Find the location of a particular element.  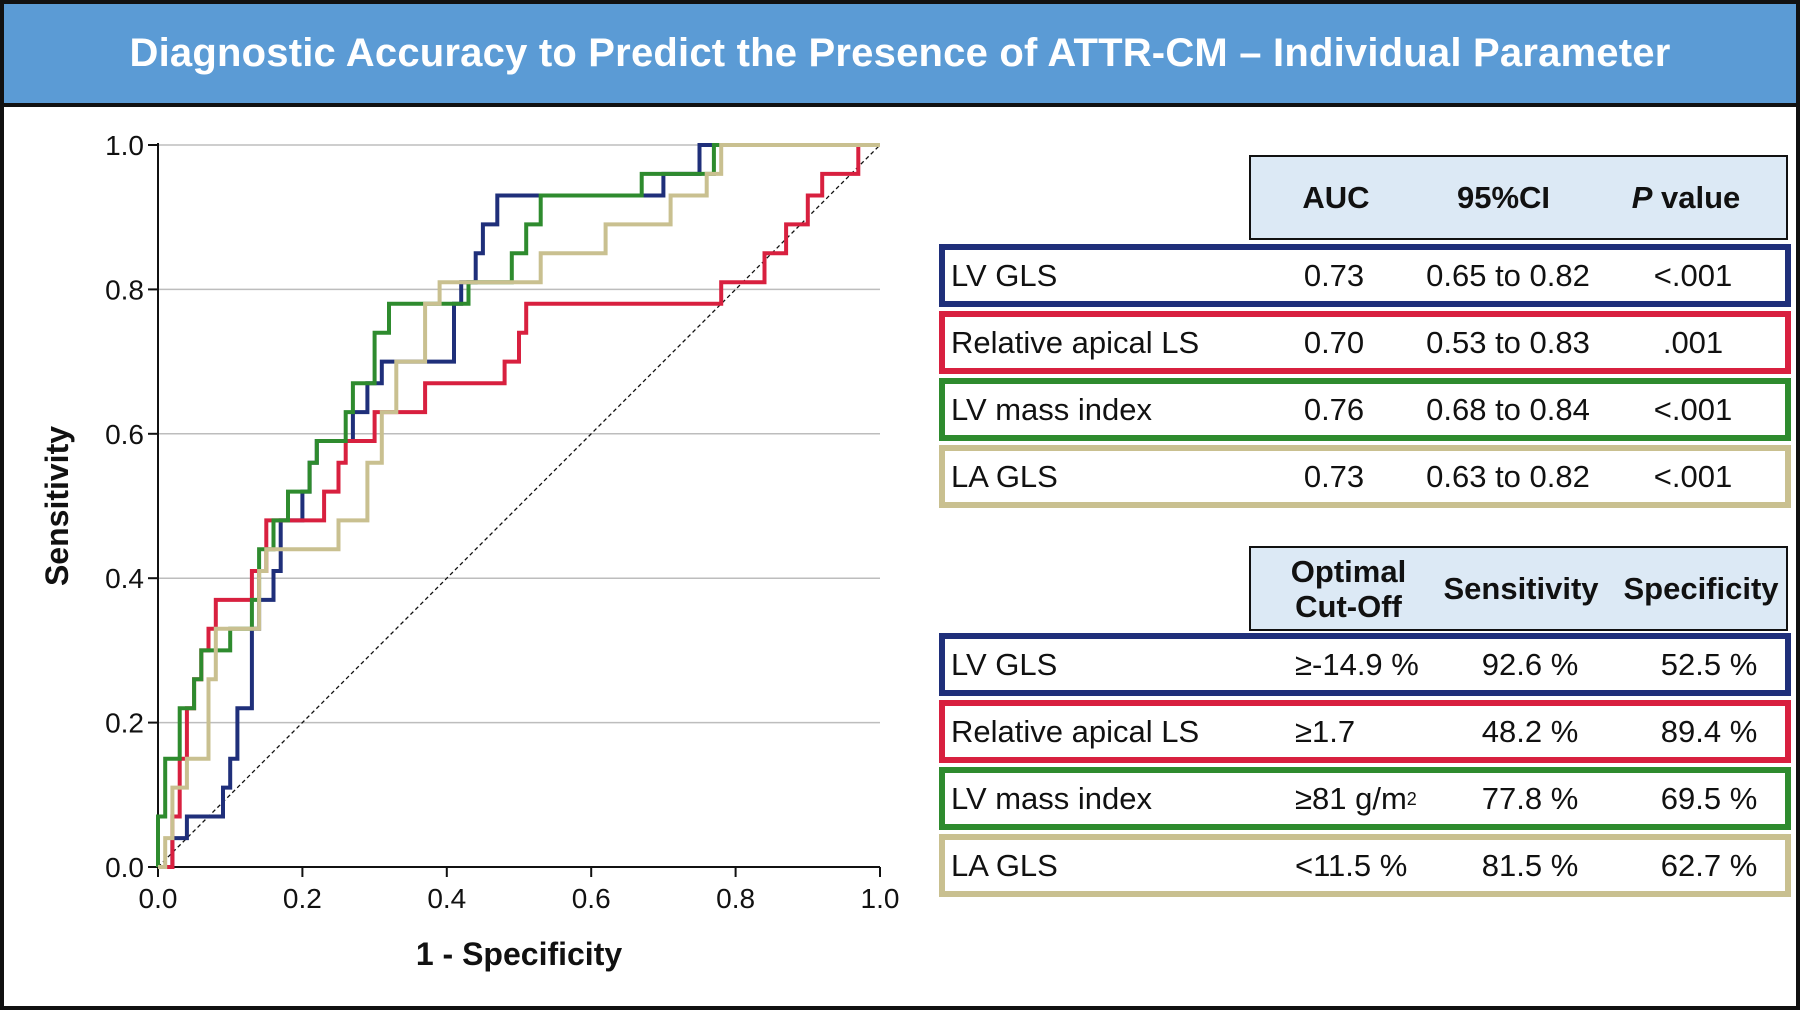

y-tick-label: 0.4 is located at coordinates (124, 578).